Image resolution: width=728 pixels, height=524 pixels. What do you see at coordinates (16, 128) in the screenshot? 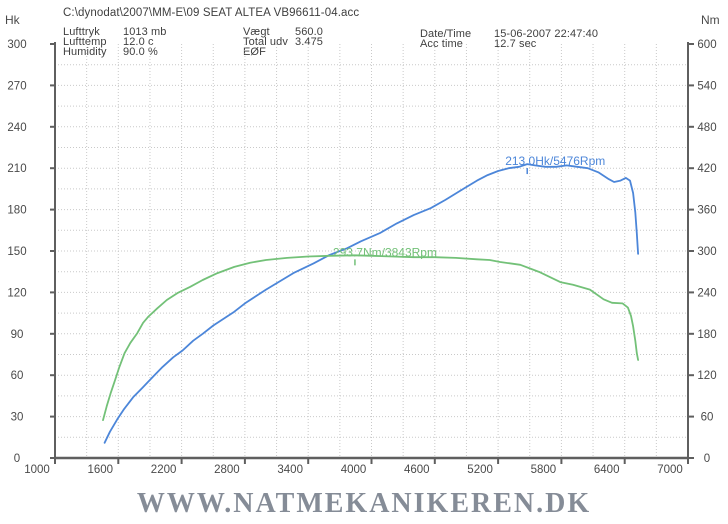
I see `left-axis-tick-label: 240` at bounding box center [16, 128].